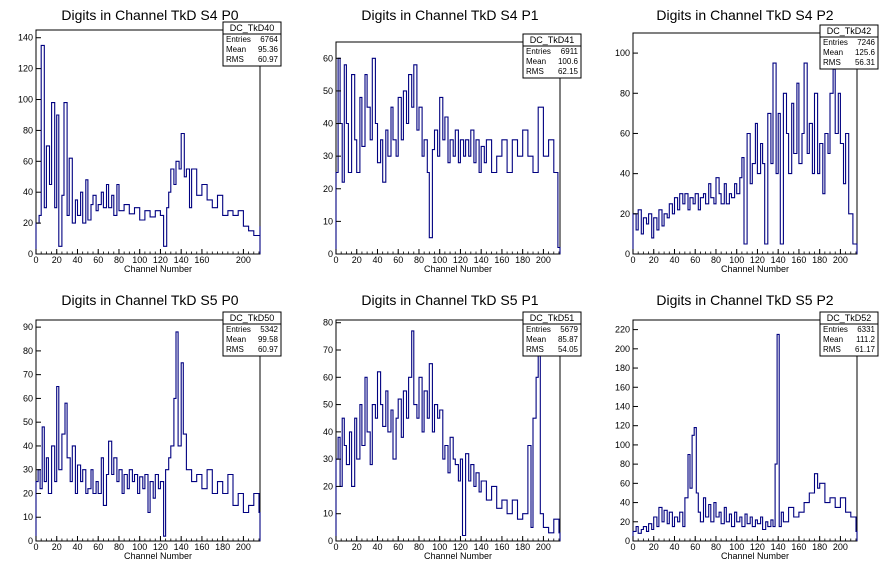 The image size is (896, 574). What do you see at coordinates (568, 349) in the screenshot?
I see `stats-value: 54.05` at bounding box center [568, 349].